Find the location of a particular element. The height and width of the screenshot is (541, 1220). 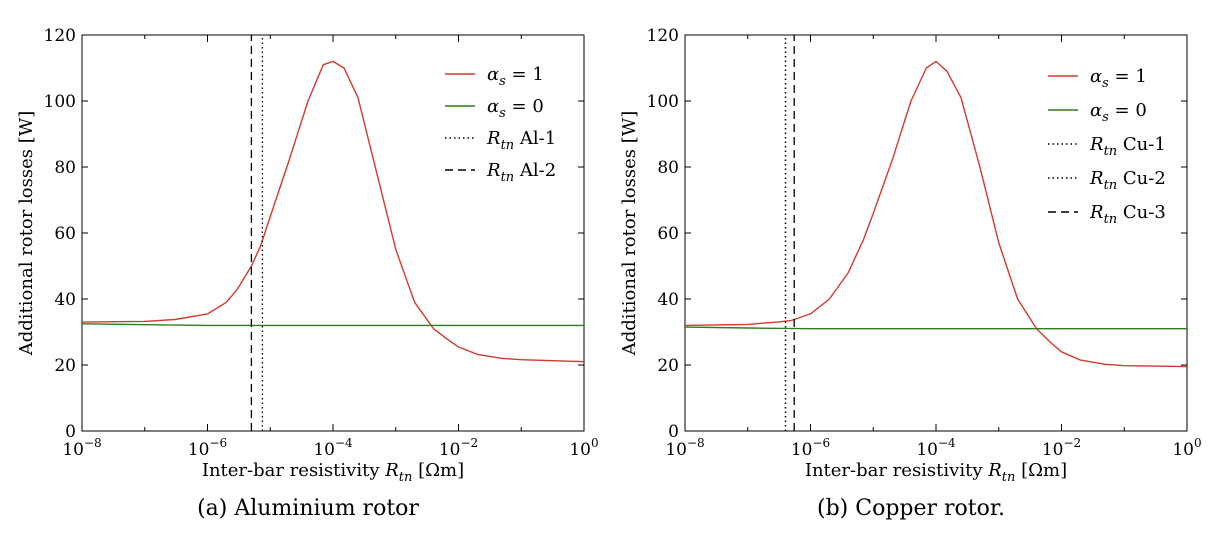

legend-label: Rtn Al-2 is located at coordinates (521, 172).